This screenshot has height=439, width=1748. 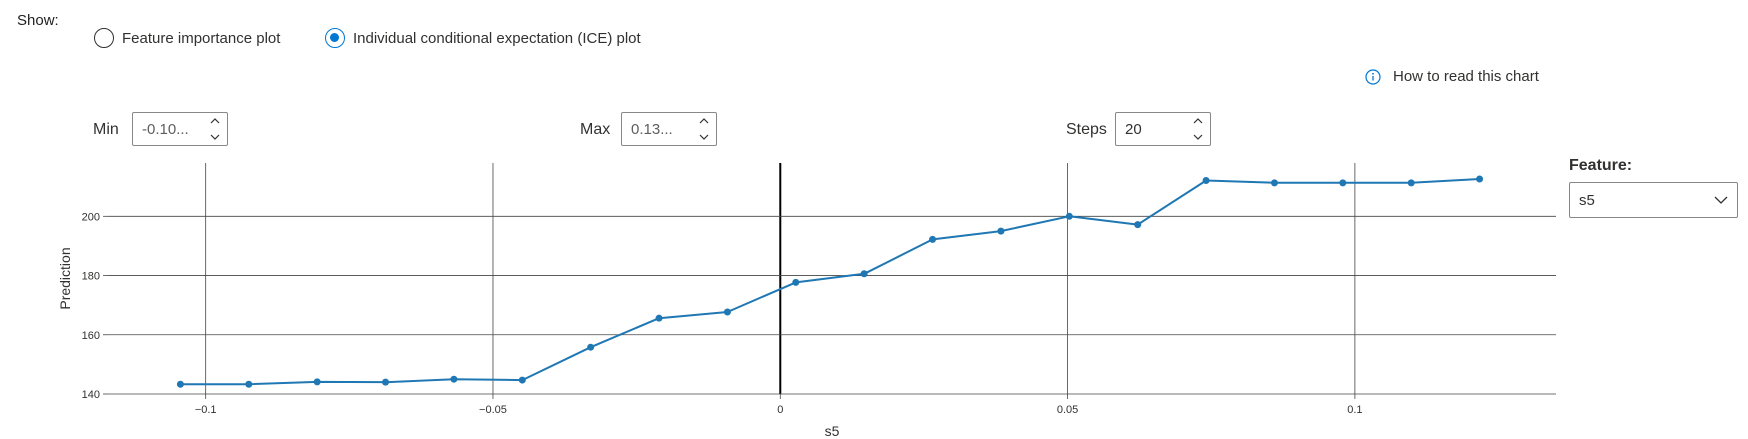 I want to click on radio-feature-importance: Feature importance plot, so click(x=187, y=38).